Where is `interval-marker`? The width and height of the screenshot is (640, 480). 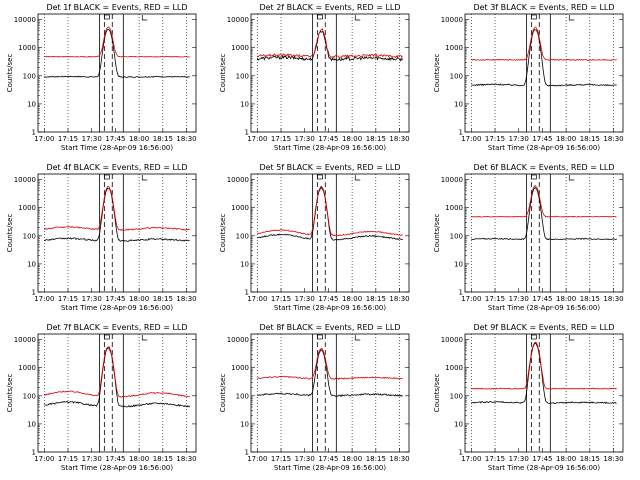 interval-marker is located at coordinates (320, 337).